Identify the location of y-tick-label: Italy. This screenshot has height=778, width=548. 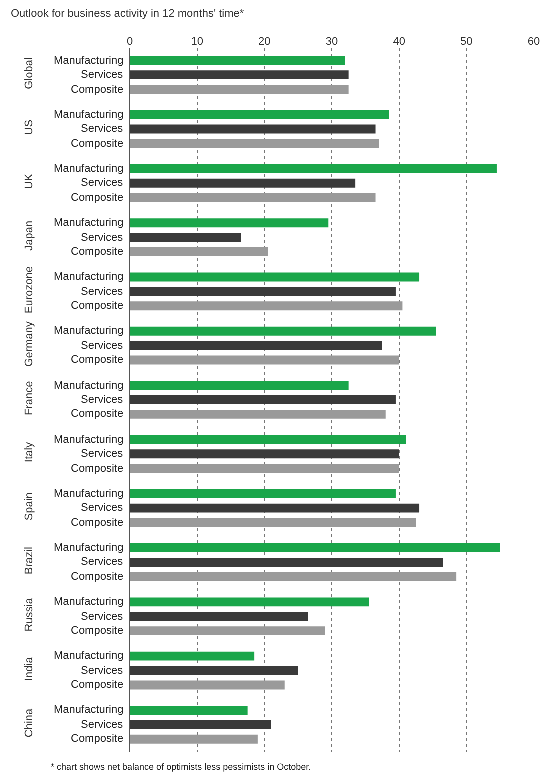
(30, 452).